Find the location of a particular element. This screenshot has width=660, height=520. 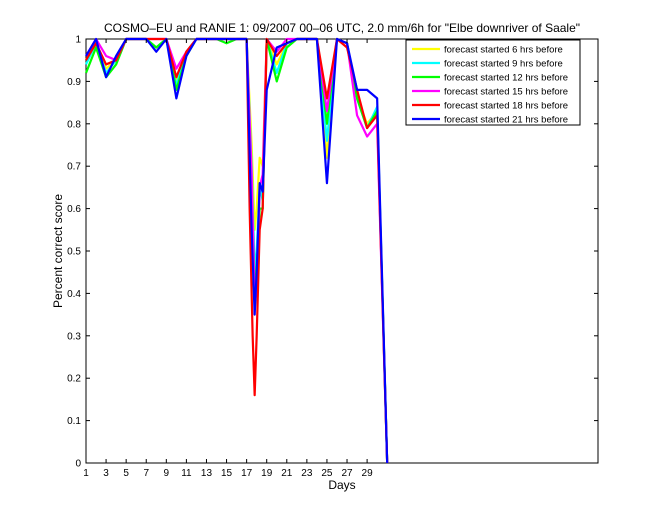

legend-label-2: forecast started 9 hrs before is located at coordinates (503, 64).